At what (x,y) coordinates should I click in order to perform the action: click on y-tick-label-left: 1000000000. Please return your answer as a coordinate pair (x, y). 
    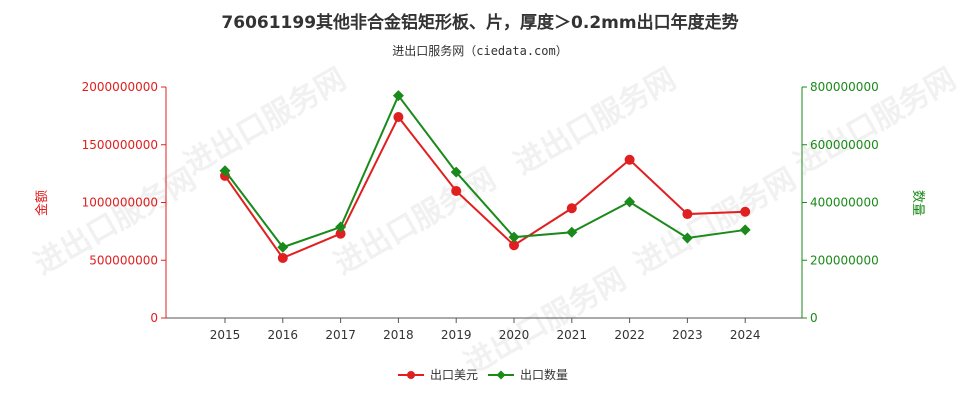
    Looking at the image, I should click on (120, 203).